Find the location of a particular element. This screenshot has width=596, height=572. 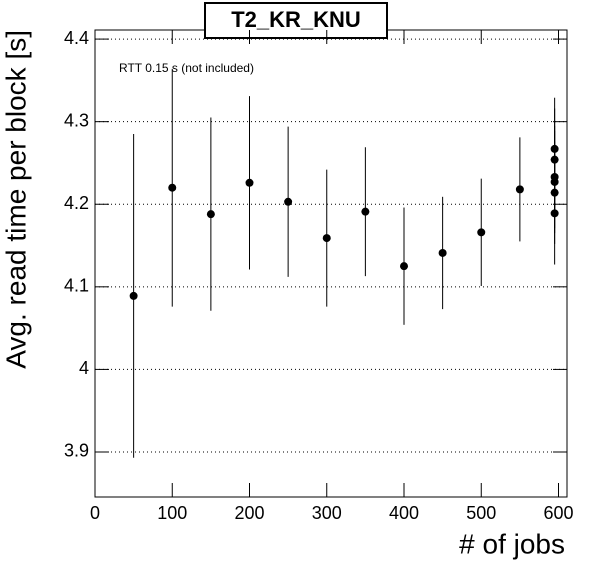

chart-title: T2_KR_KNU is located at coordinates (296, 19).